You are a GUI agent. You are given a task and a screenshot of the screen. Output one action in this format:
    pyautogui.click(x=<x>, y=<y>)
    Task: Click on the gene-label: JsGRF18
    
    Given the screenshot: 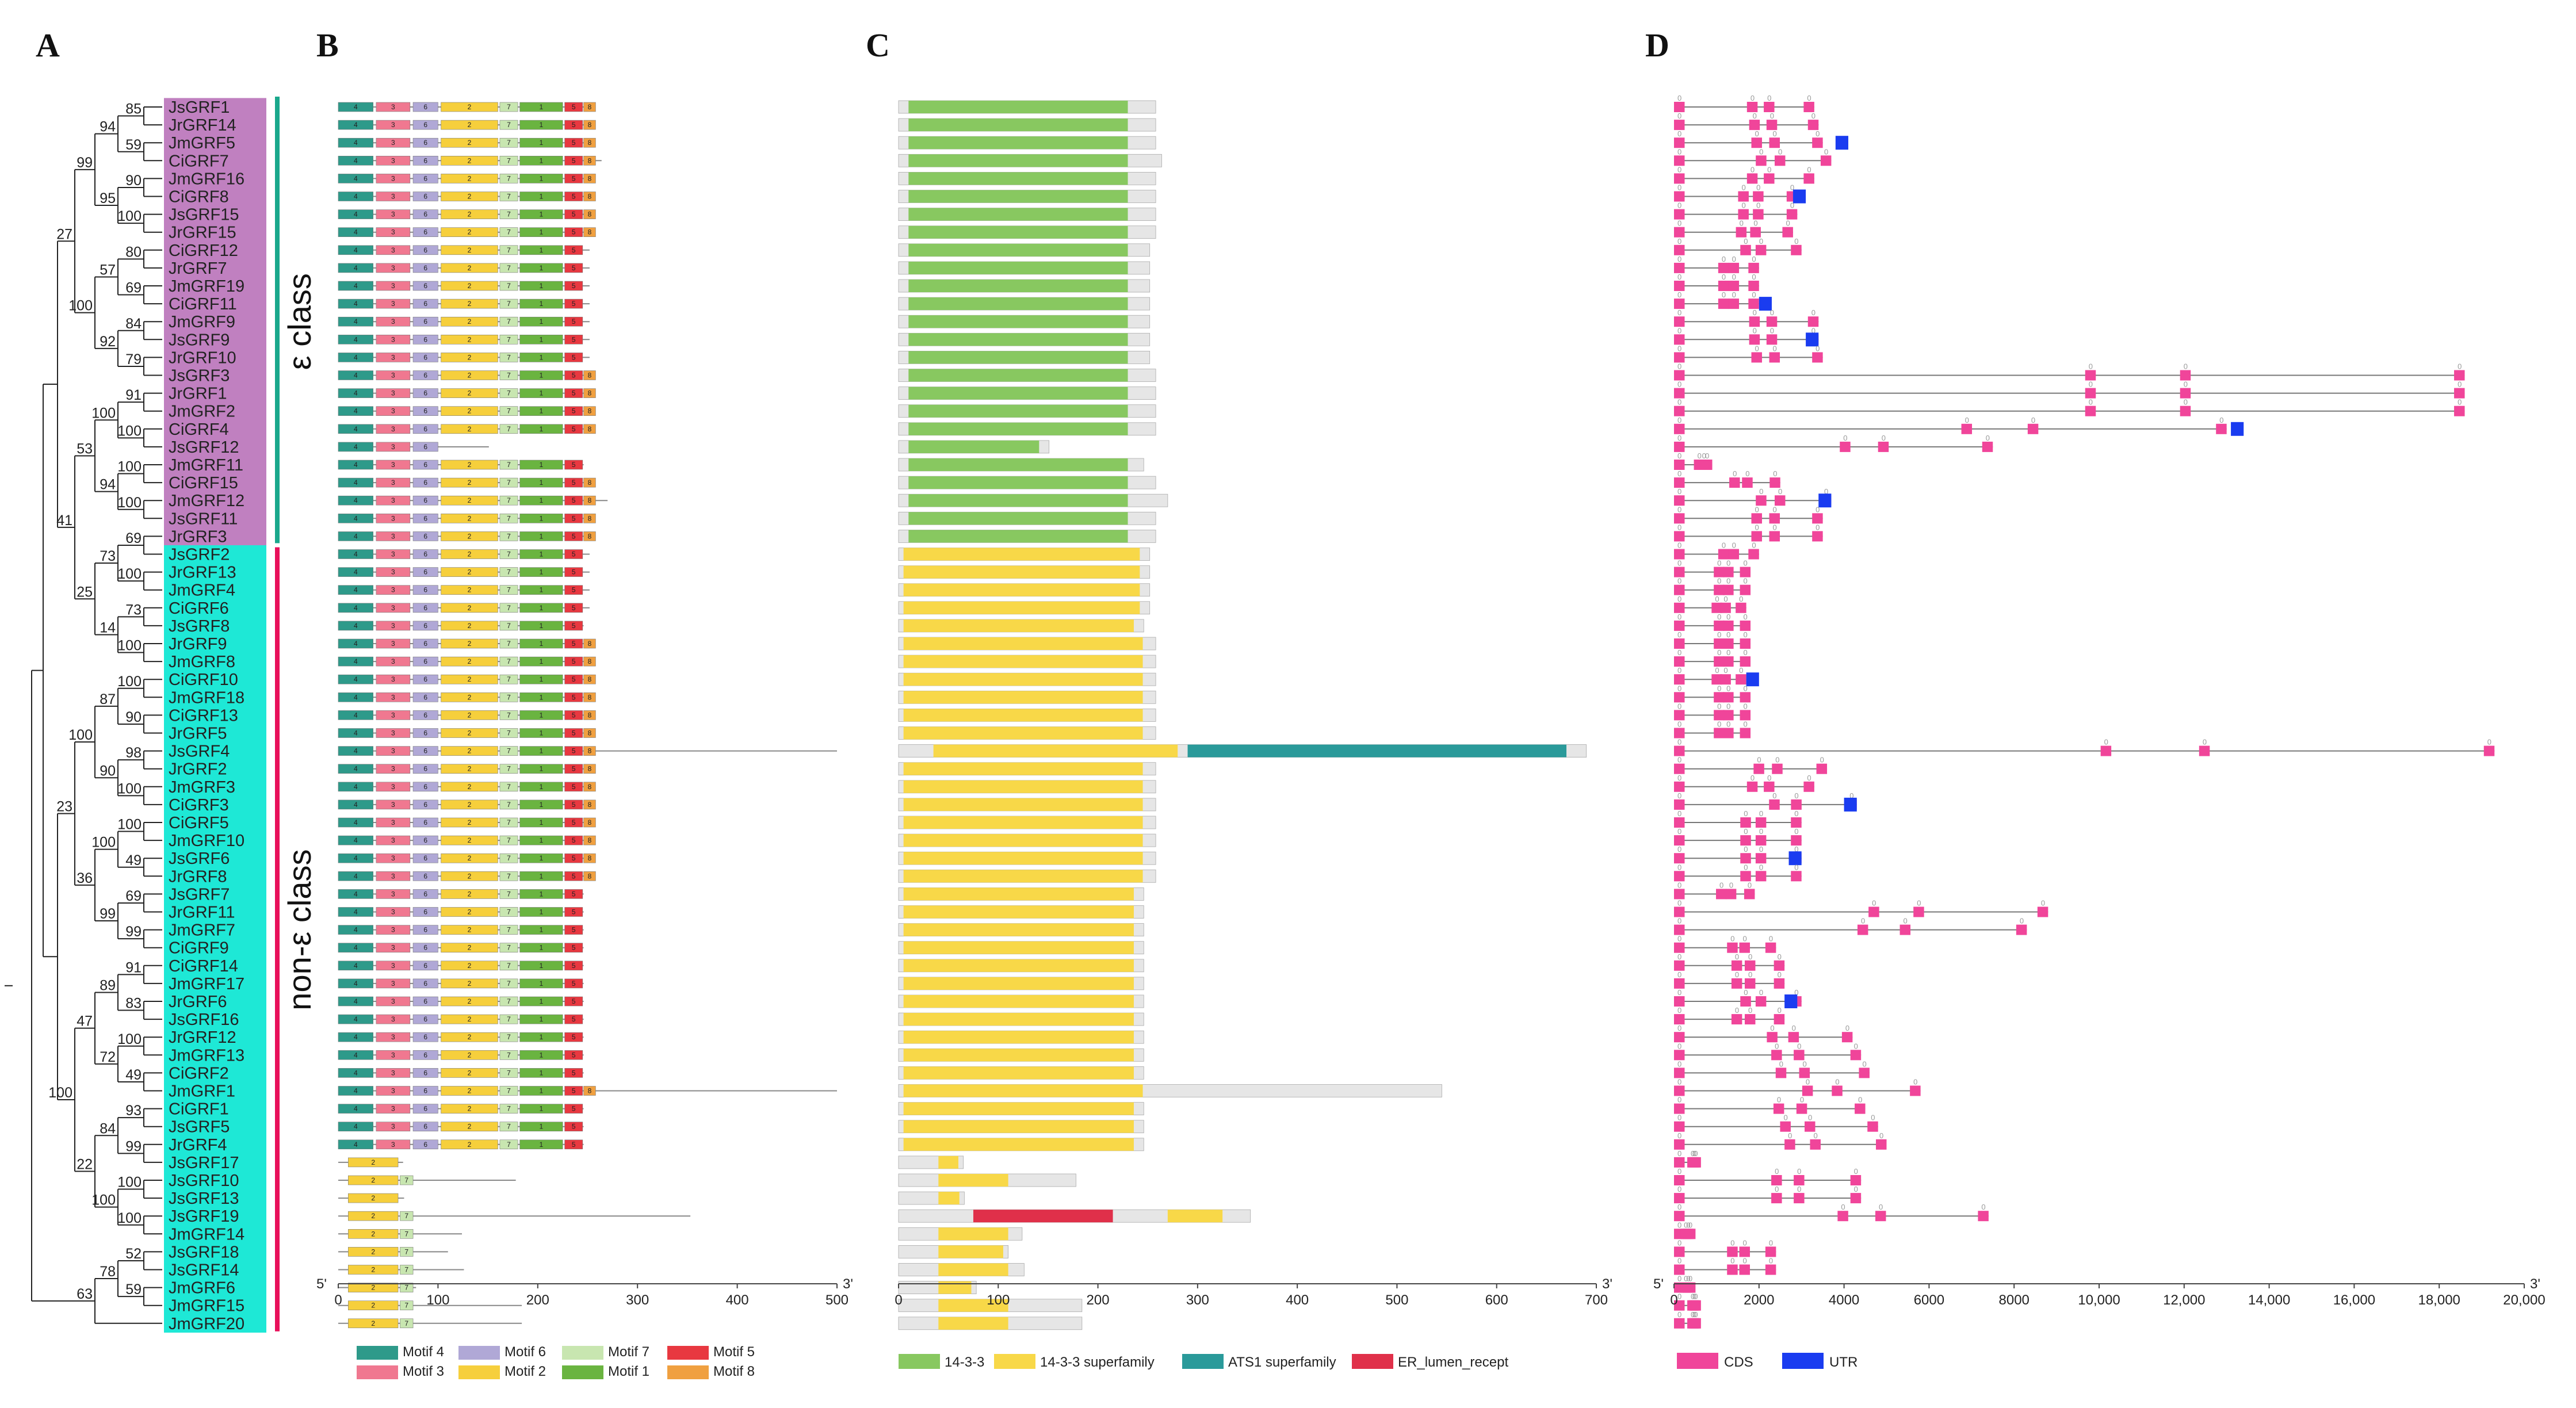 What is the action you would take?
    pyautogui.click(x=204, y=1252)
    